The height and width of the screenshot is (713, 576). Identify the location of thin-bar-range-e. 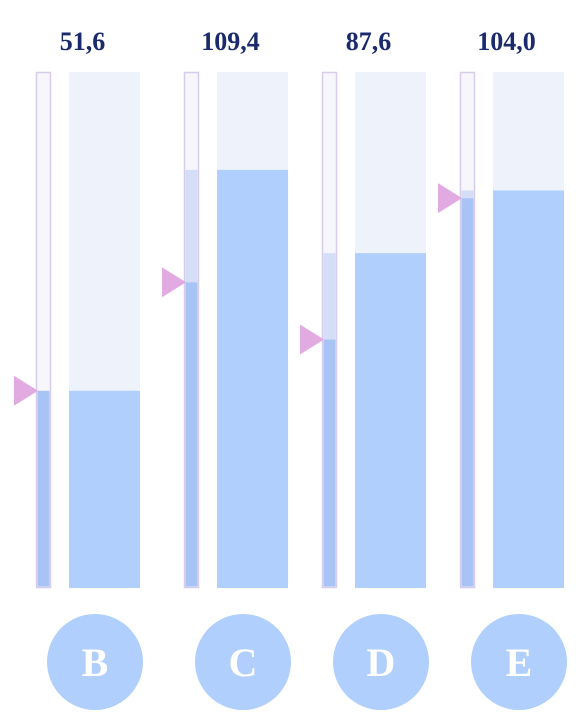
(467, 194).